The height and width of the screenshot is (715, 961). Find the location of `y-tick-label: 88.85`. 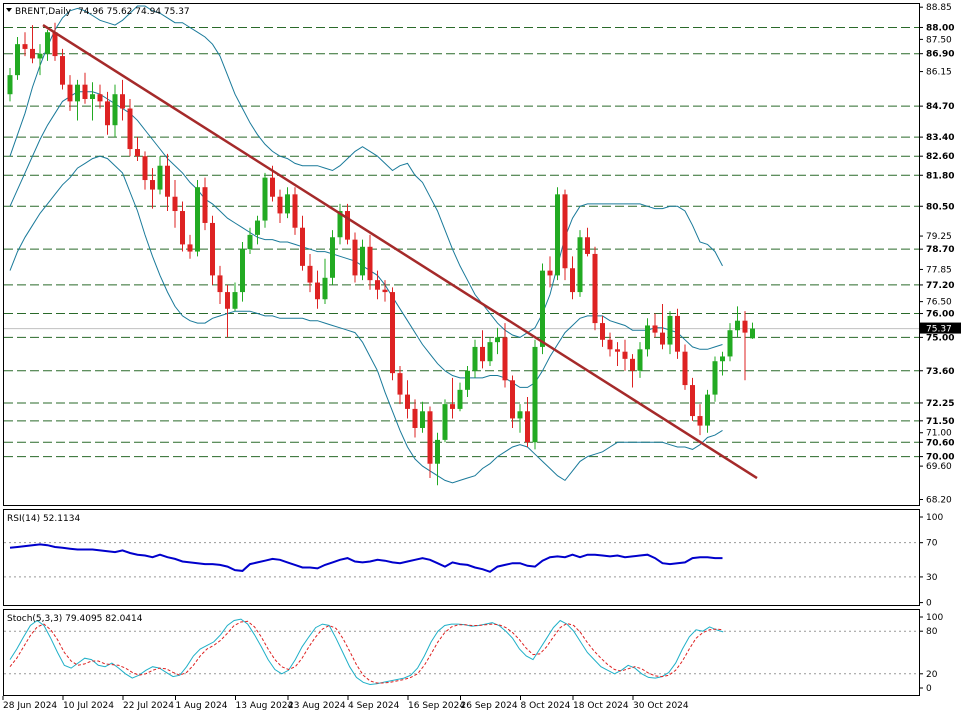

y-tick-label: 88.85 is located at coordinates (939, 8).